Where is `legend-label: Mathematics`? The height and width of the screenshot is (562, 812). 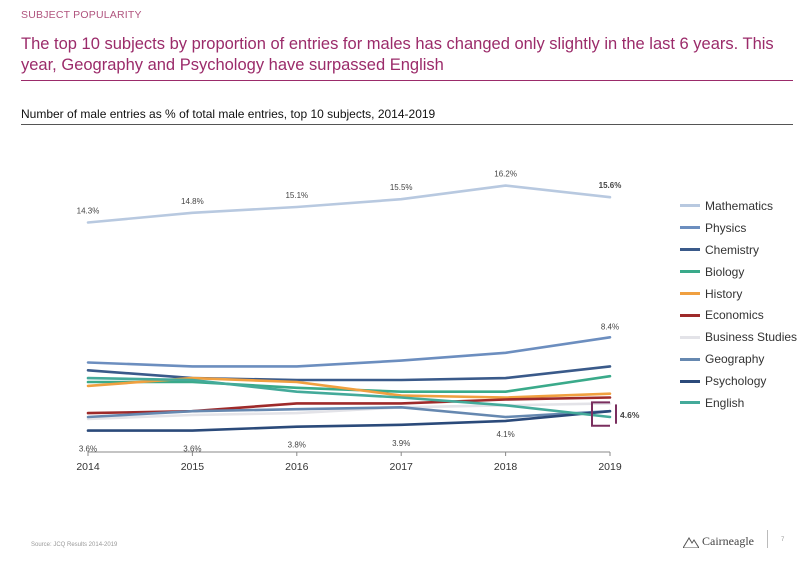
legend-label: Mathematics is located at coordinates (739, 205).